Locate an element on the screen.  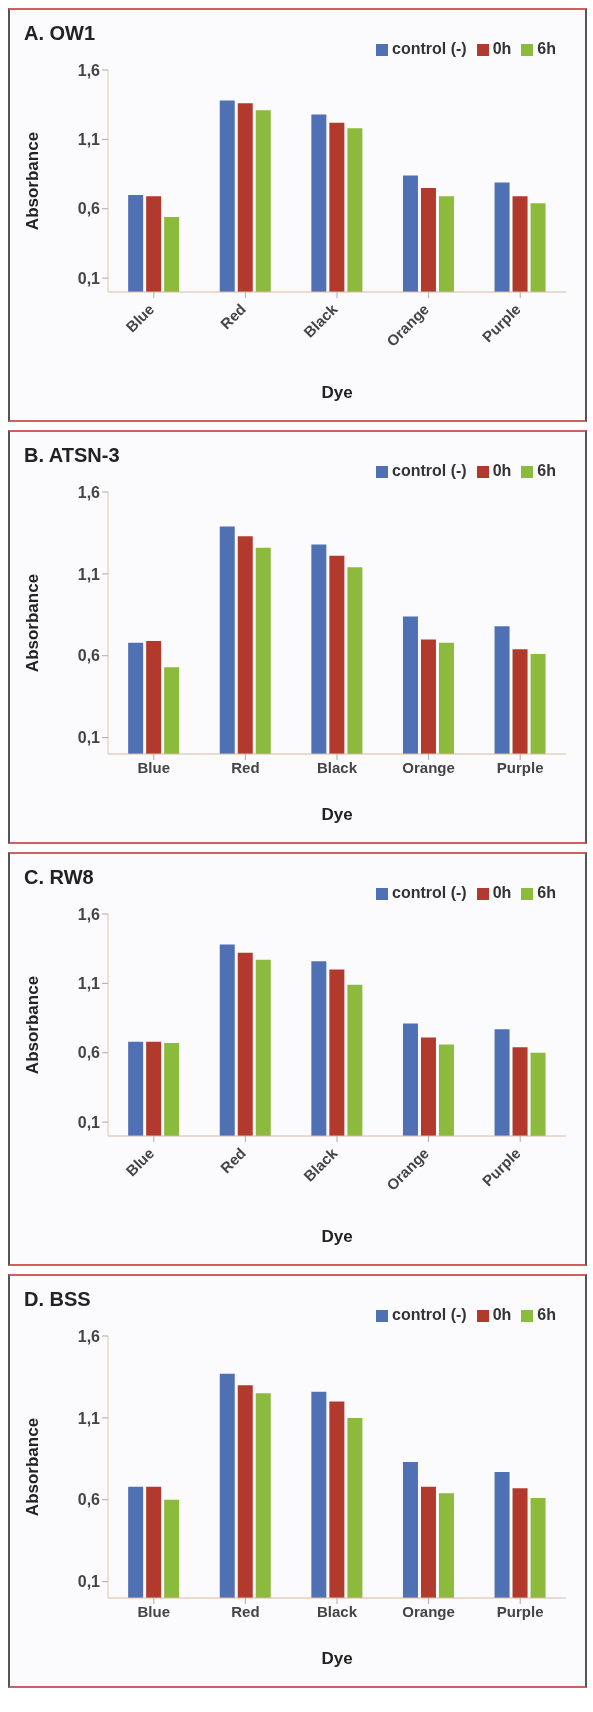
chart-title: A. OW1 is located at coordinates (60, 33).